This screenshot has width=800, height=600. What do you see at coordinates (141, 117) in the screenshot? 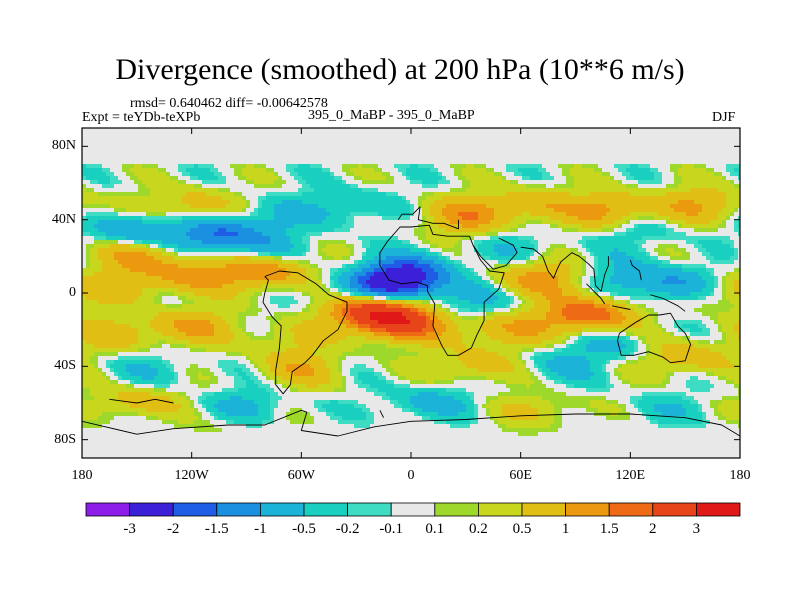
I see `experiment-label: Expt = teYDb-teXPb` at bounding box center [141, 117].